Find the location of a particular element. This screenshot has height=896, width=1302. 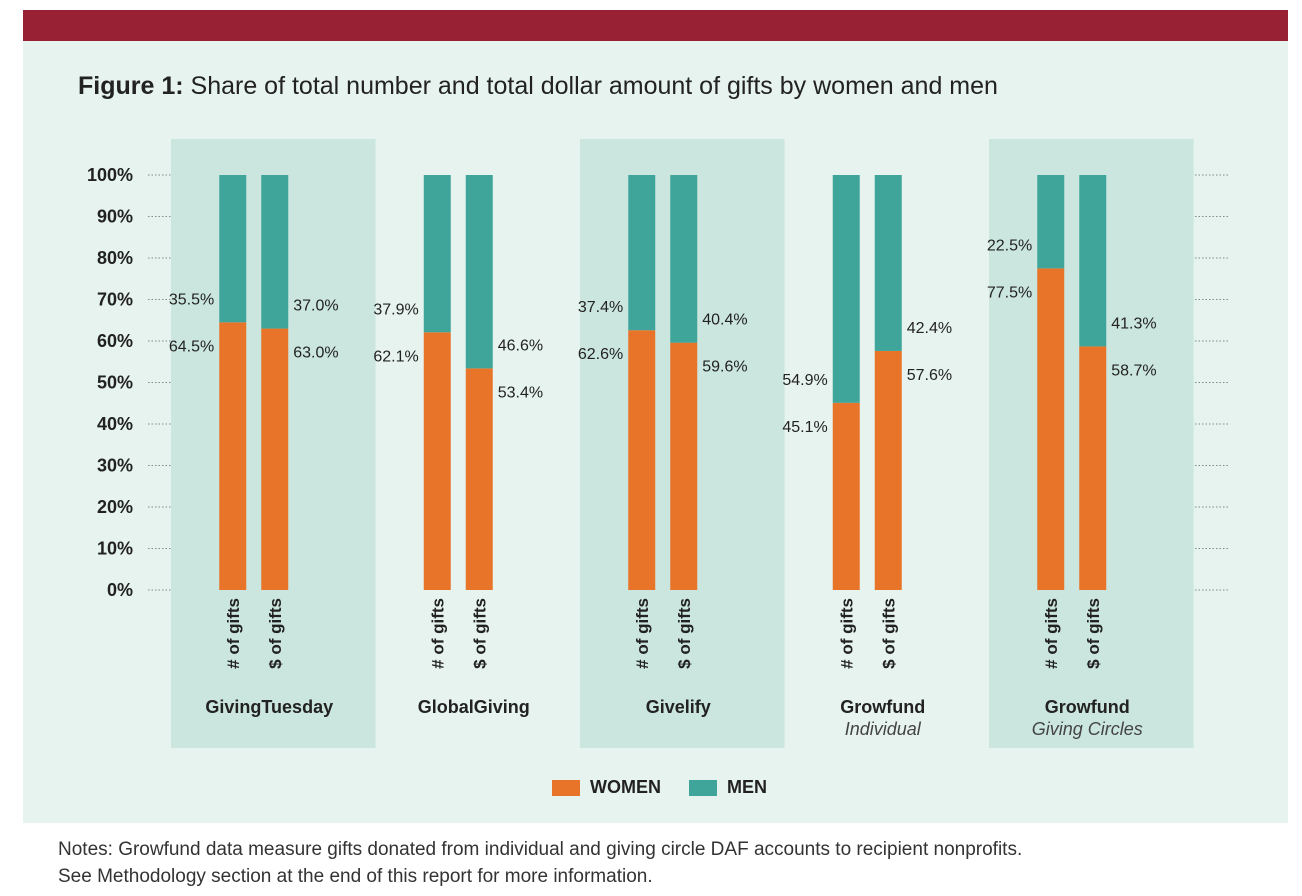

data-label-women-4-1: 58.7% is located at coordinates (1133, 370).